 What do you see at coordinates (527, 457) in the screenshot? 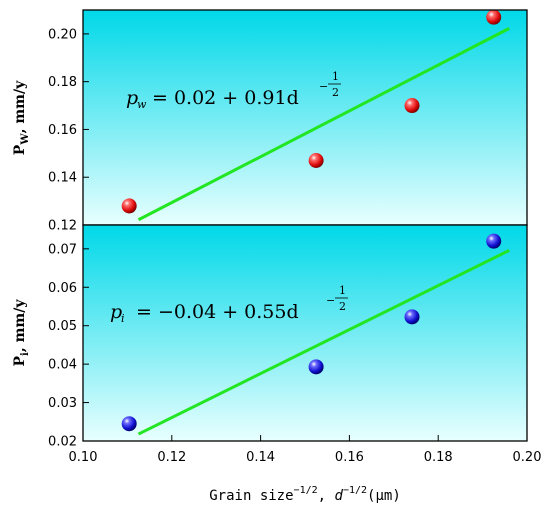
I see `x-tick-label: 0.20` at bounding box center [527, 457].